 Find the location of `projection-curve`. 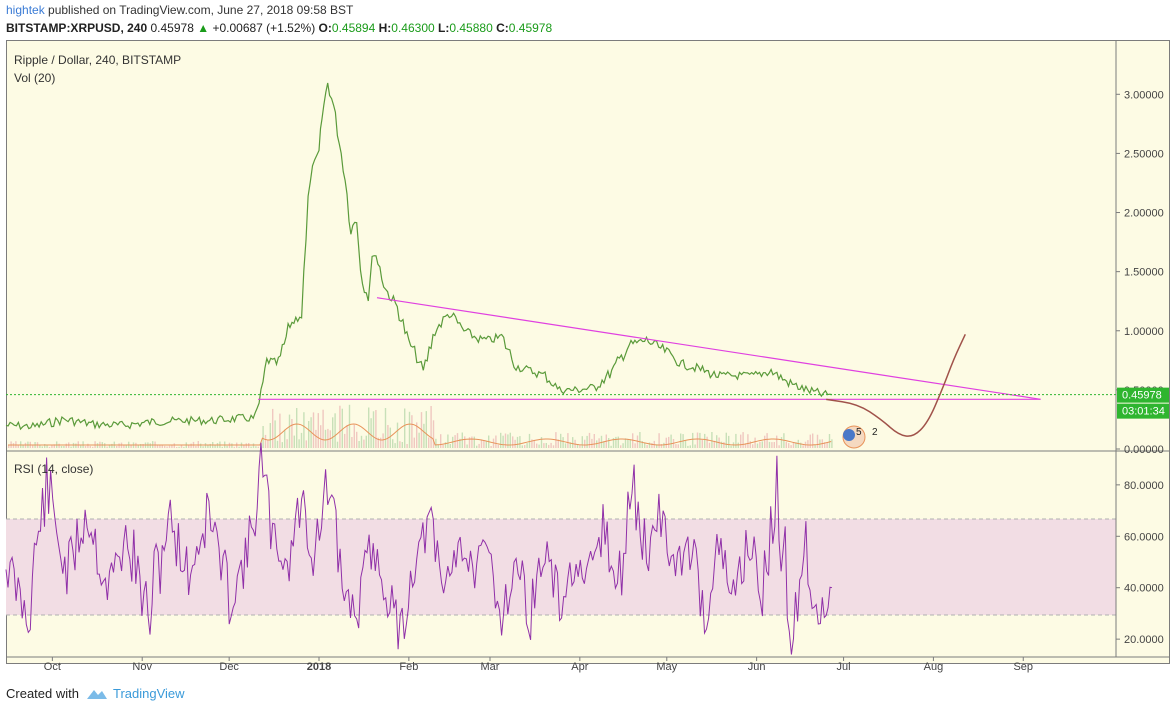

projection-curve is located at coordinates (896, 385).